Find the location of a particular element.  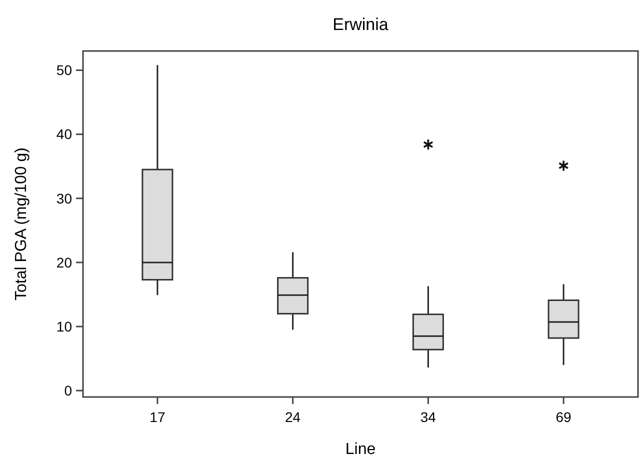

y-axis-title: Total PGA (mg/100 g) is located at coordinates (21, 224).